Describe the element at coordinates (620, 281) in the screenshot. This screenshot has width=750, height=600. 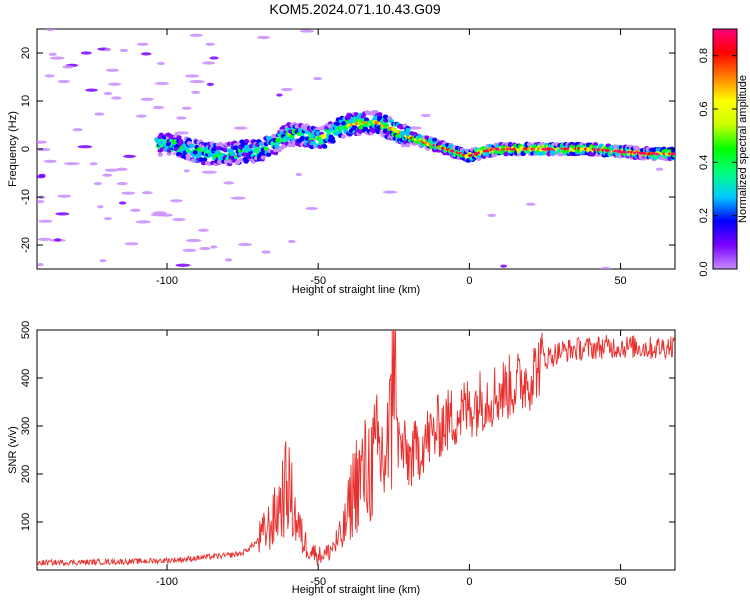
I see `spectrogram-xtick-label: 50` at that location.